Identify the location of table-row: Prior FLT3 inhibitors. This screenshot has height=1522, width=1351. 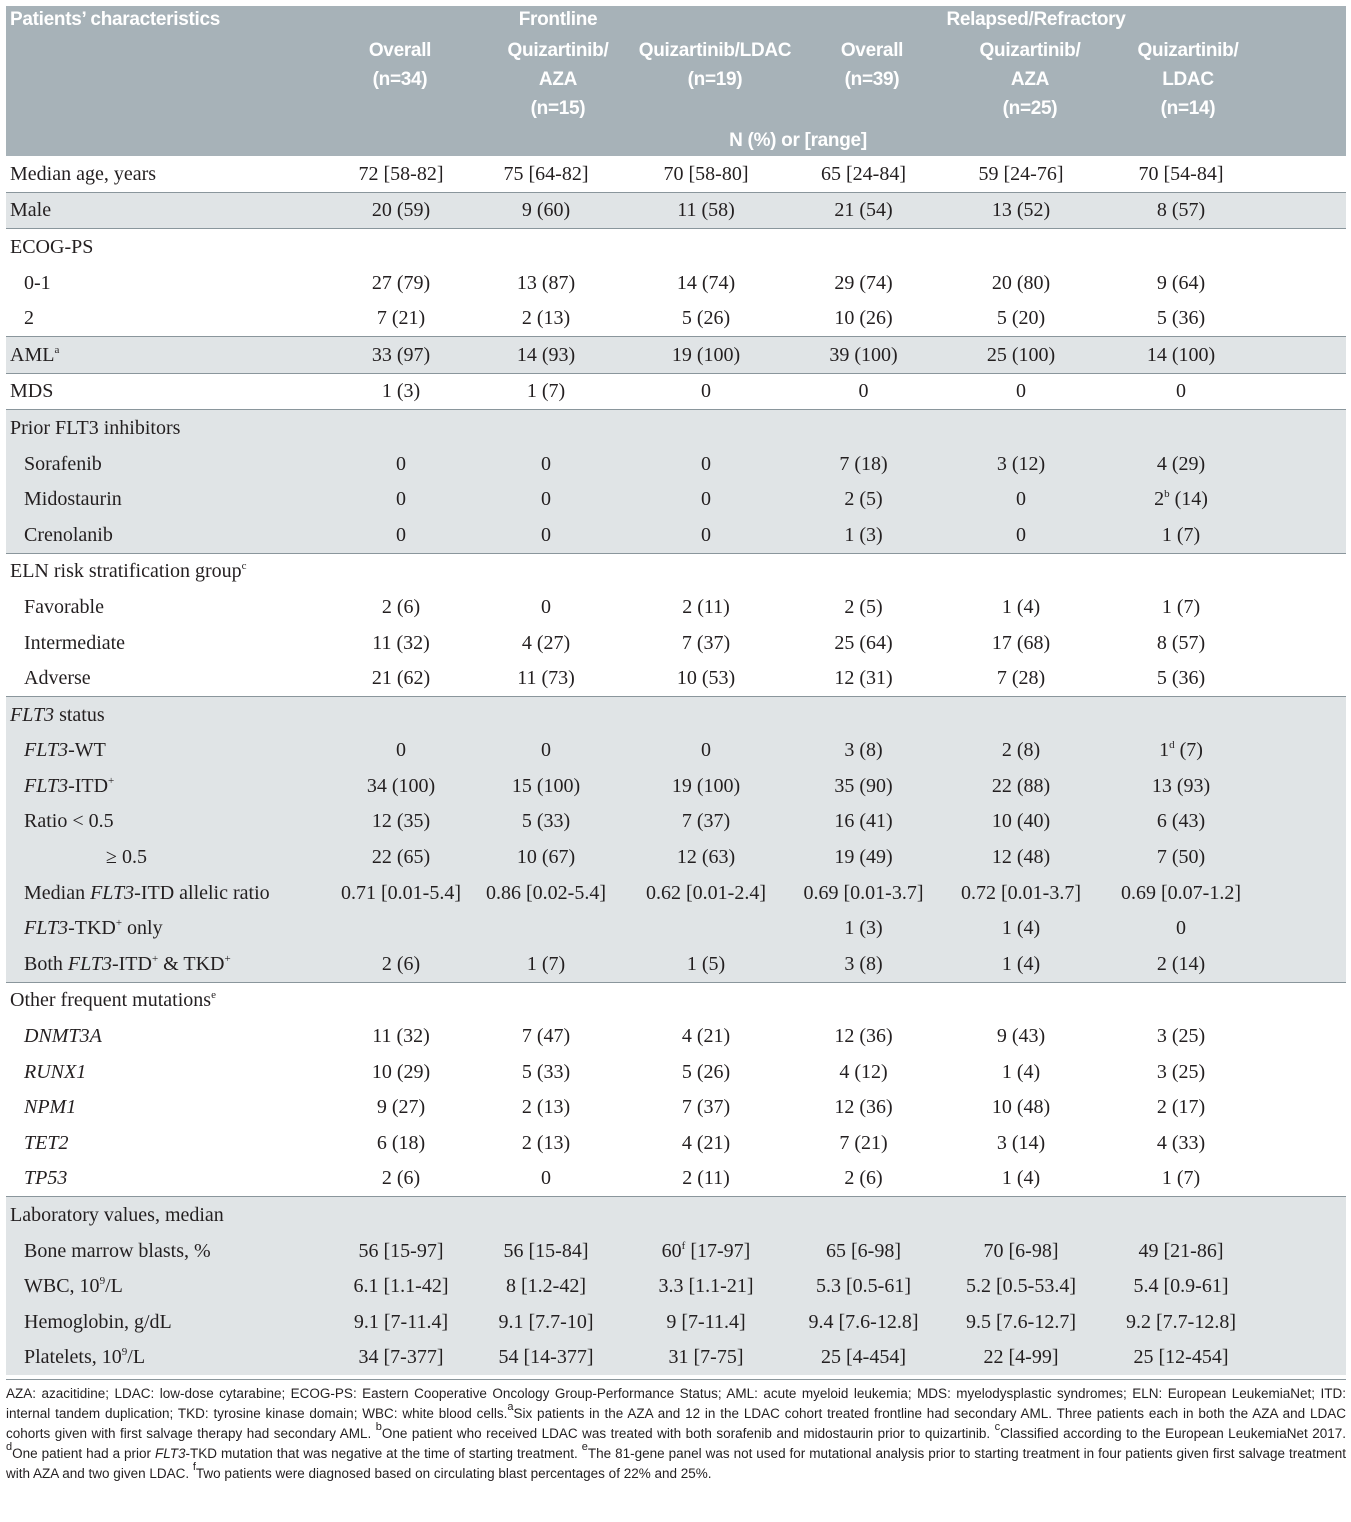
(676, 427).